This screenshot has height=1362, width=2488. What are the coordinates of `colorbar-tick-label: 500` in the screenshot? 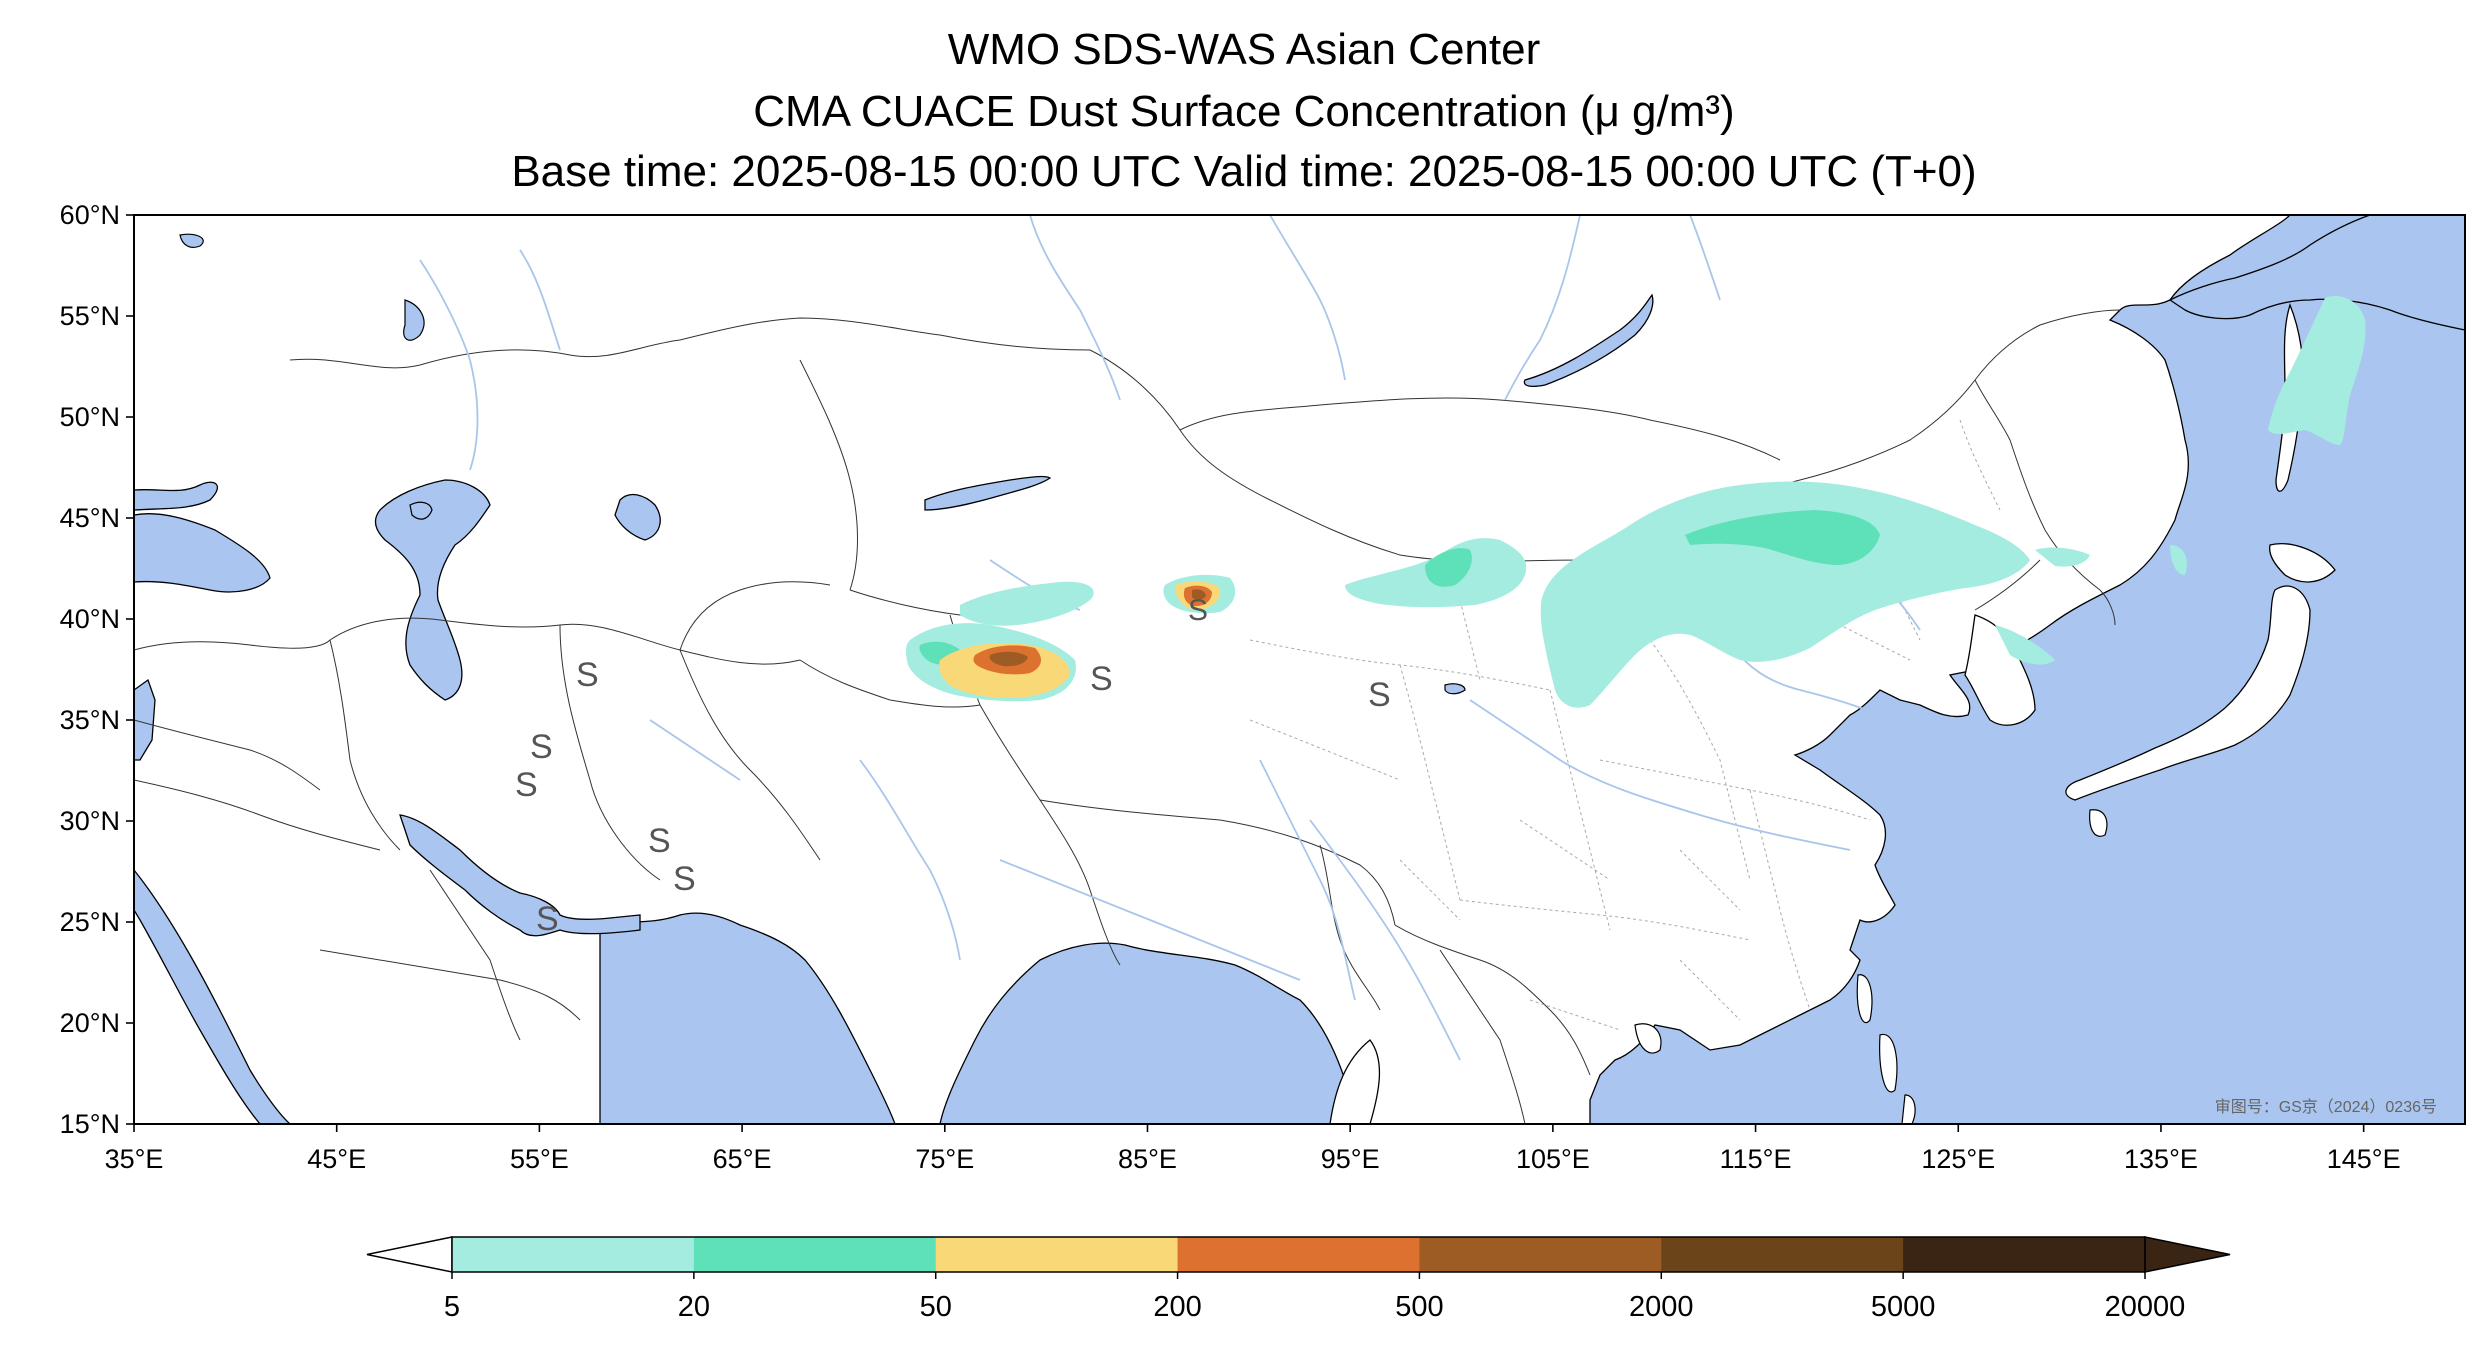 It's located at (1419, 1307).